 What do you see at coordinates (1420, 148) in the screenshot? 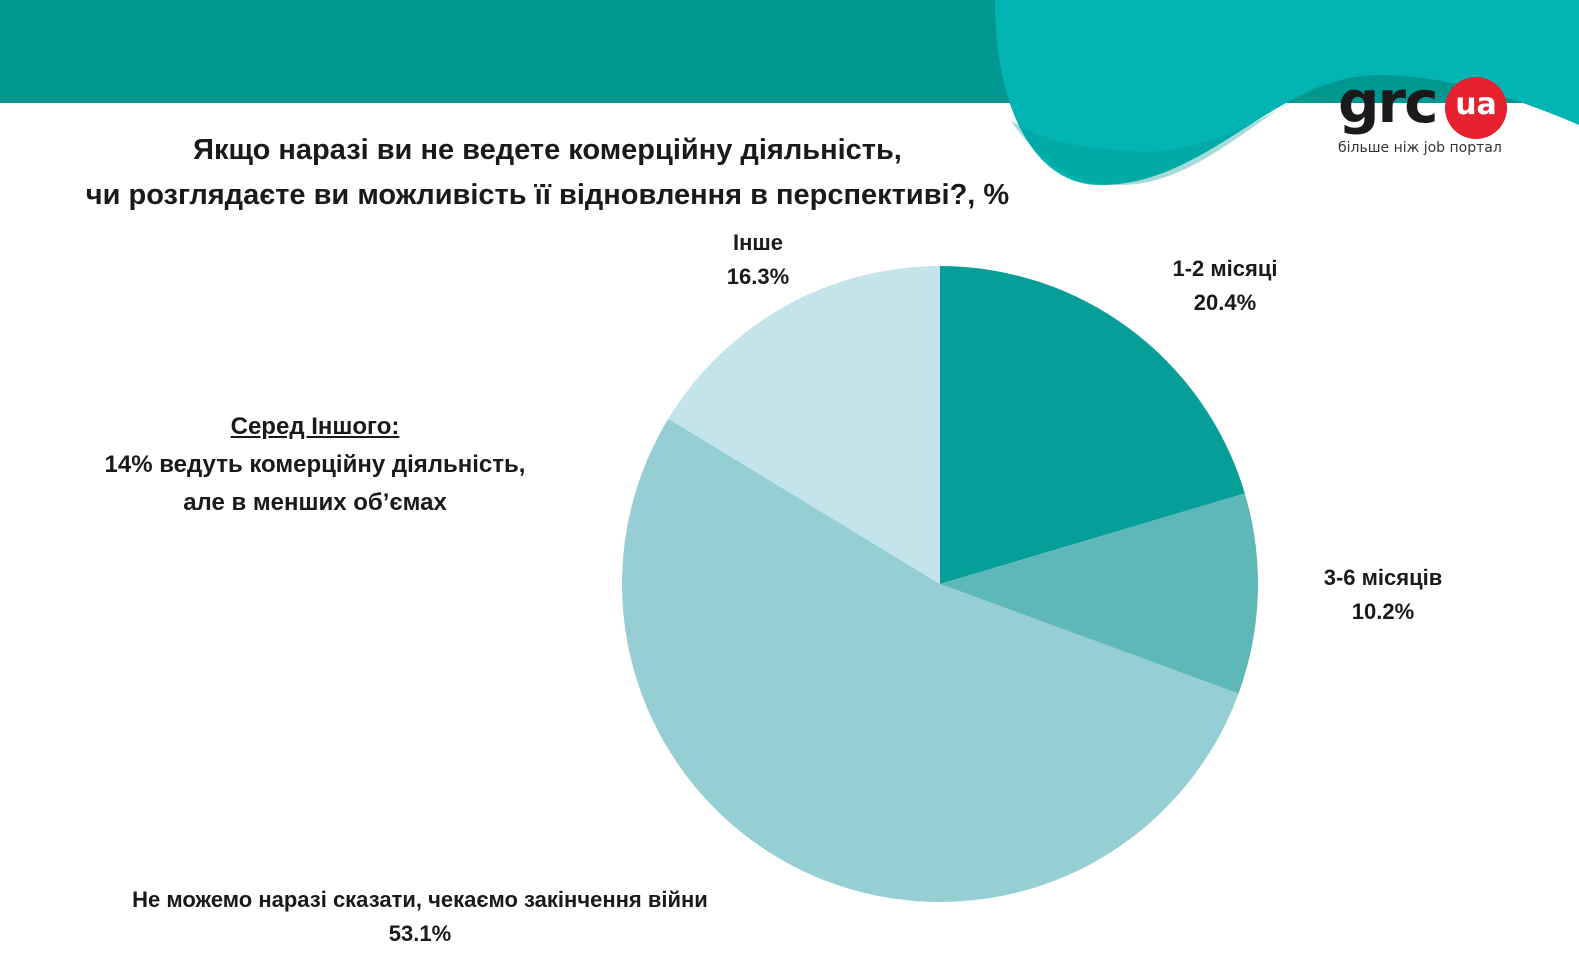
I see `logo-tagline: більше ніж job портал` at bounding box center [1420, 148].